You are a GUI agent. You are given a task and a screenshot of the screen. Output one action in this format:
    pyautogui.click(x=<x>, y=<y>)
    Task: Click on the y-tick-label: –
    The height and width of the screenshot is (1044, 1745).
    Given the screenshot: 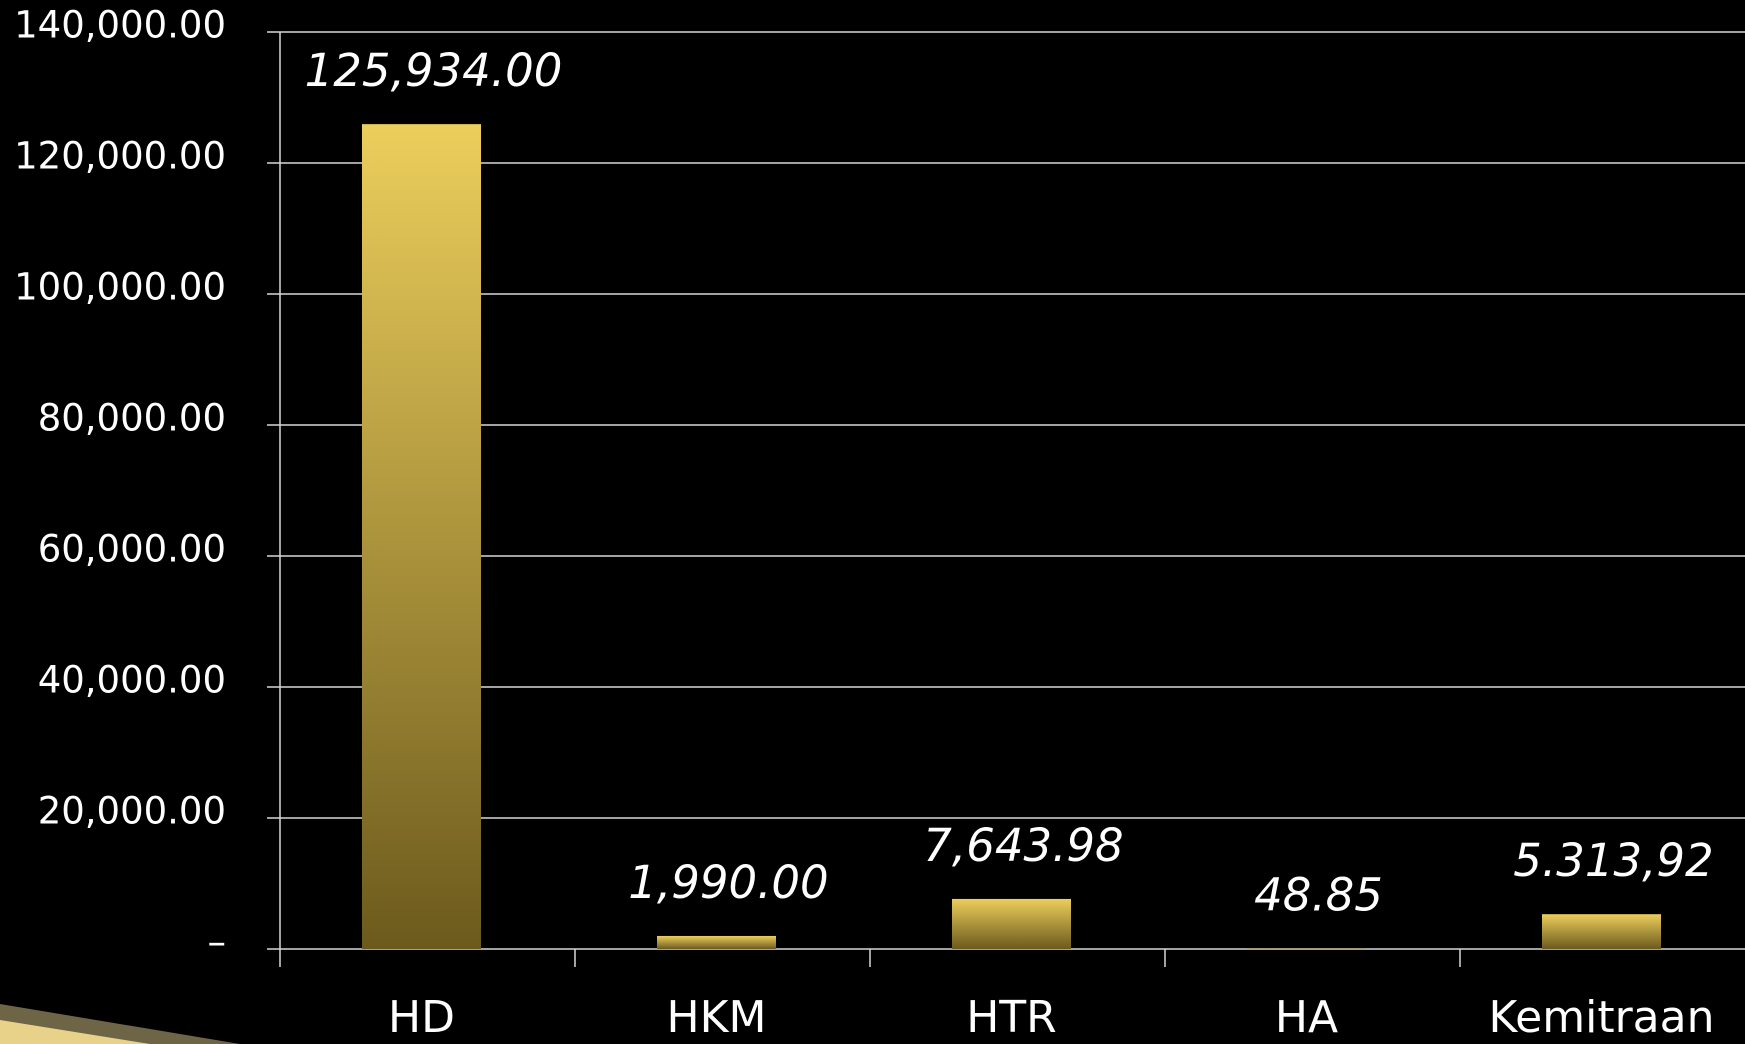 What is the action you would take?
    pyautogui.click(x=217, y=942)
    